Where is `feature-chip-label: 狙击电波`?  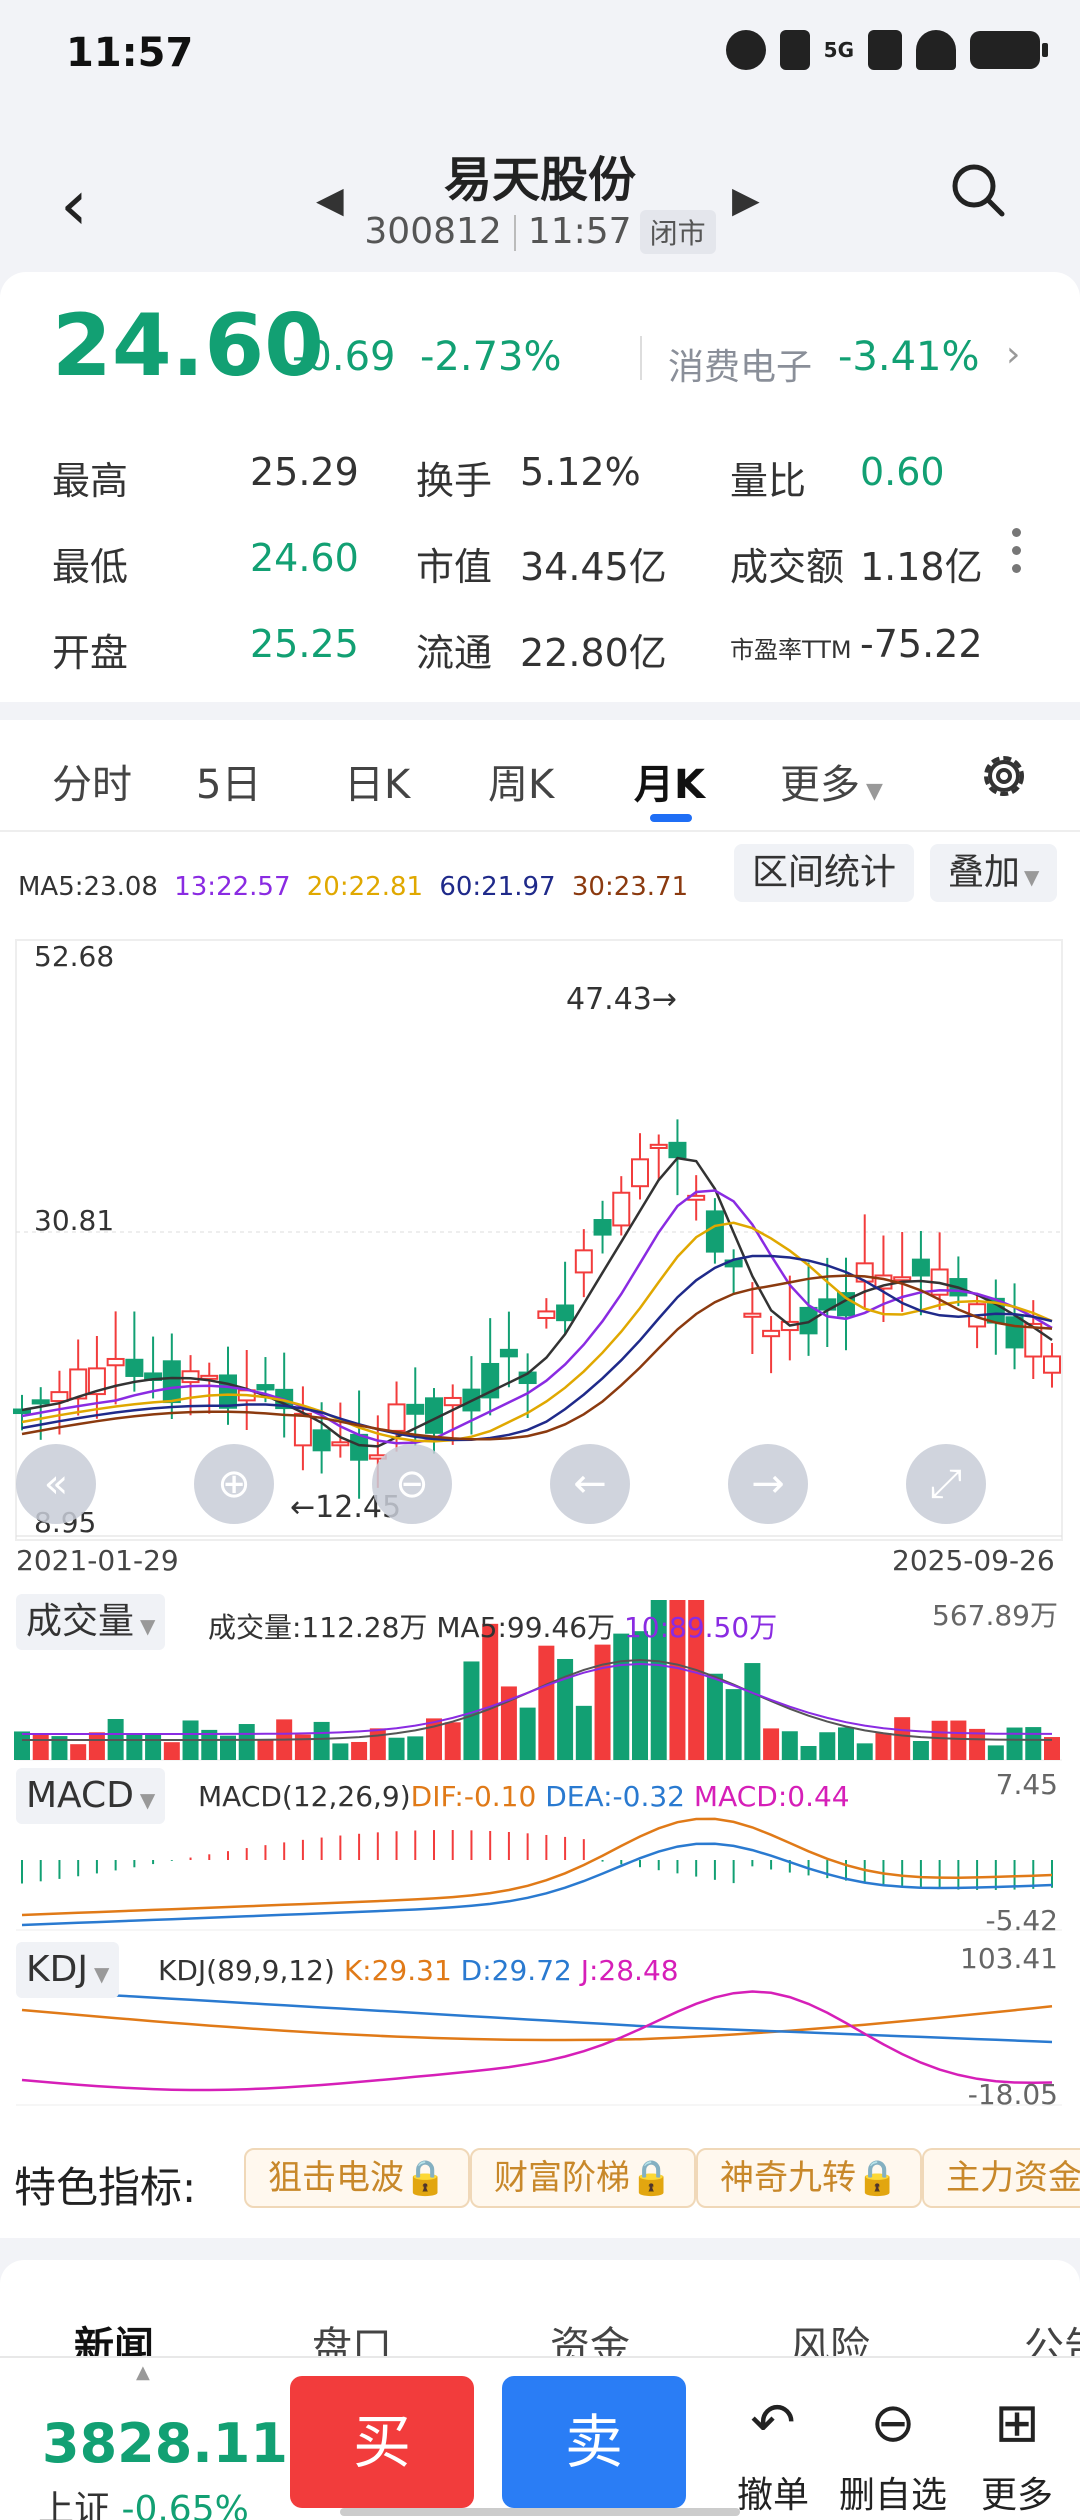
feature-chip-label: 狙击电波 is located at coordinates (336, 2178).